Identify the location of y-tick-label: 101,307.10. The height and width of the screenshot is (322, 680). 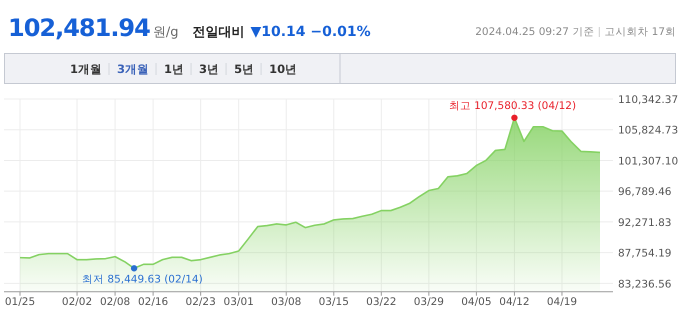
(648, 161).